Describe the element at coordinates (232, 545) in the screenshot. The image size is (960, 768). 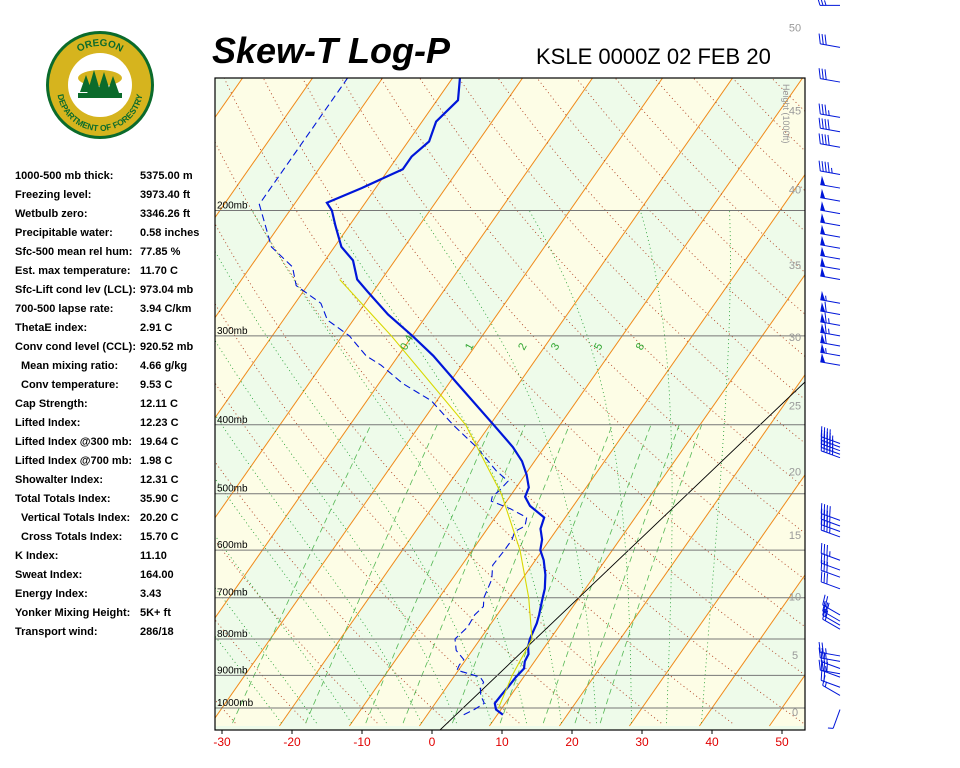
I see `isobar-label: 600mb` at that location.